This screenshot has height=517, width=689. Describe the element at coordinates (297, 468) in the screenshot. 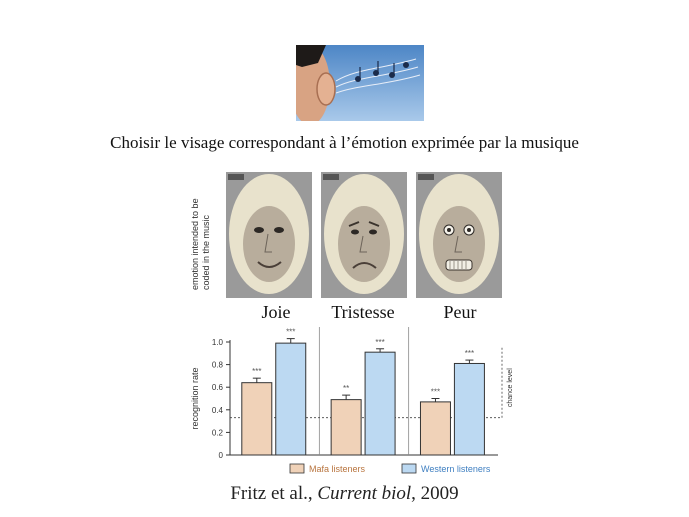

I see `legend-swatch-mafa` at that location.